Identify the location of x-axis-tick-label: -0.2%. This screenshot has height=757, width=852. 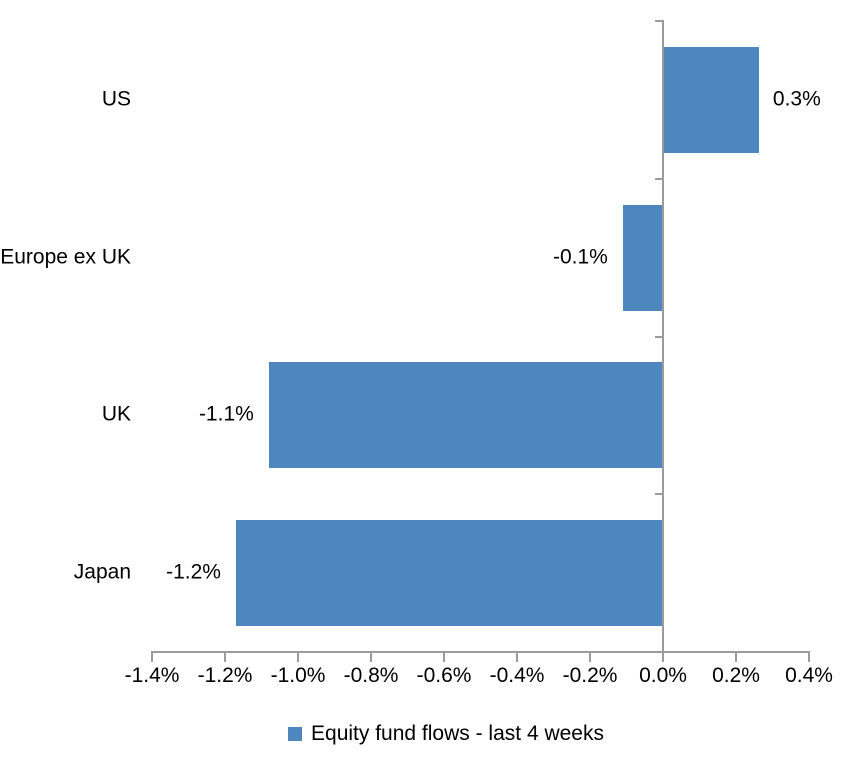
(590, 675).